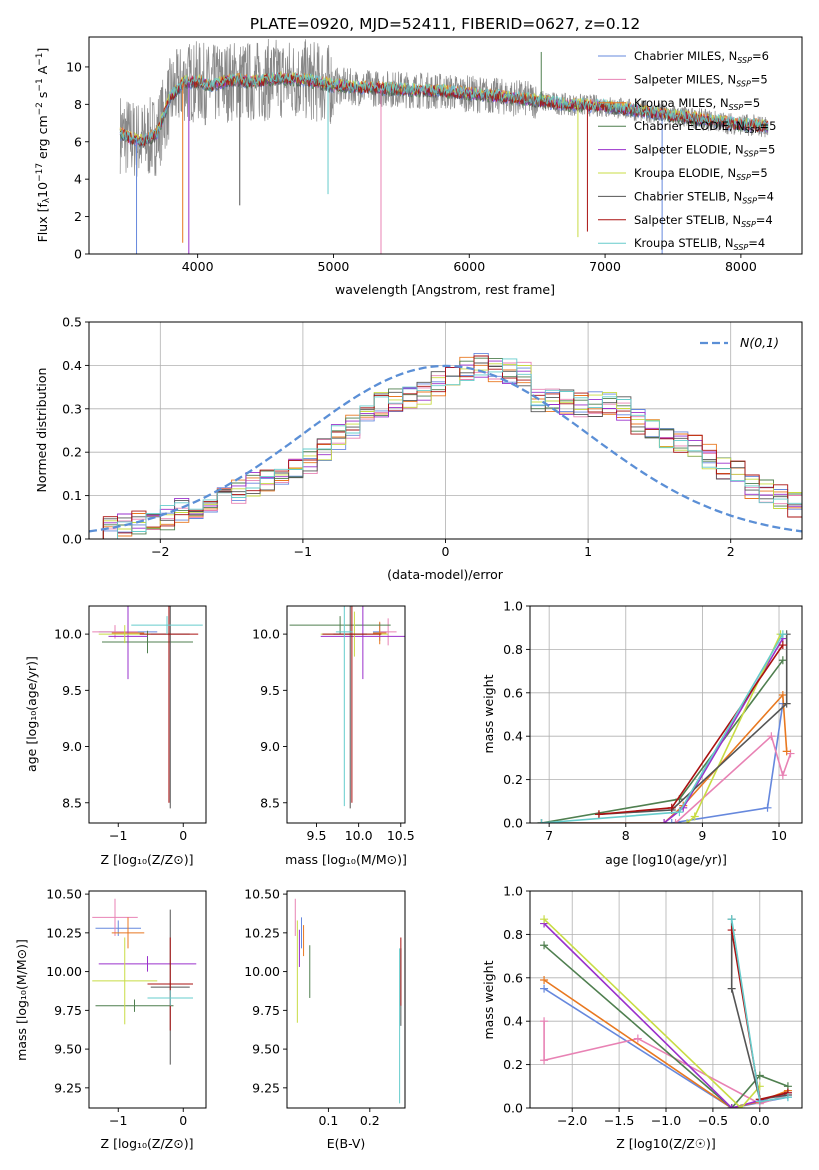 The height and width of the screenshot is (1170, 819). I want to click on y-tick-label: 10.25, so click(64, 932).